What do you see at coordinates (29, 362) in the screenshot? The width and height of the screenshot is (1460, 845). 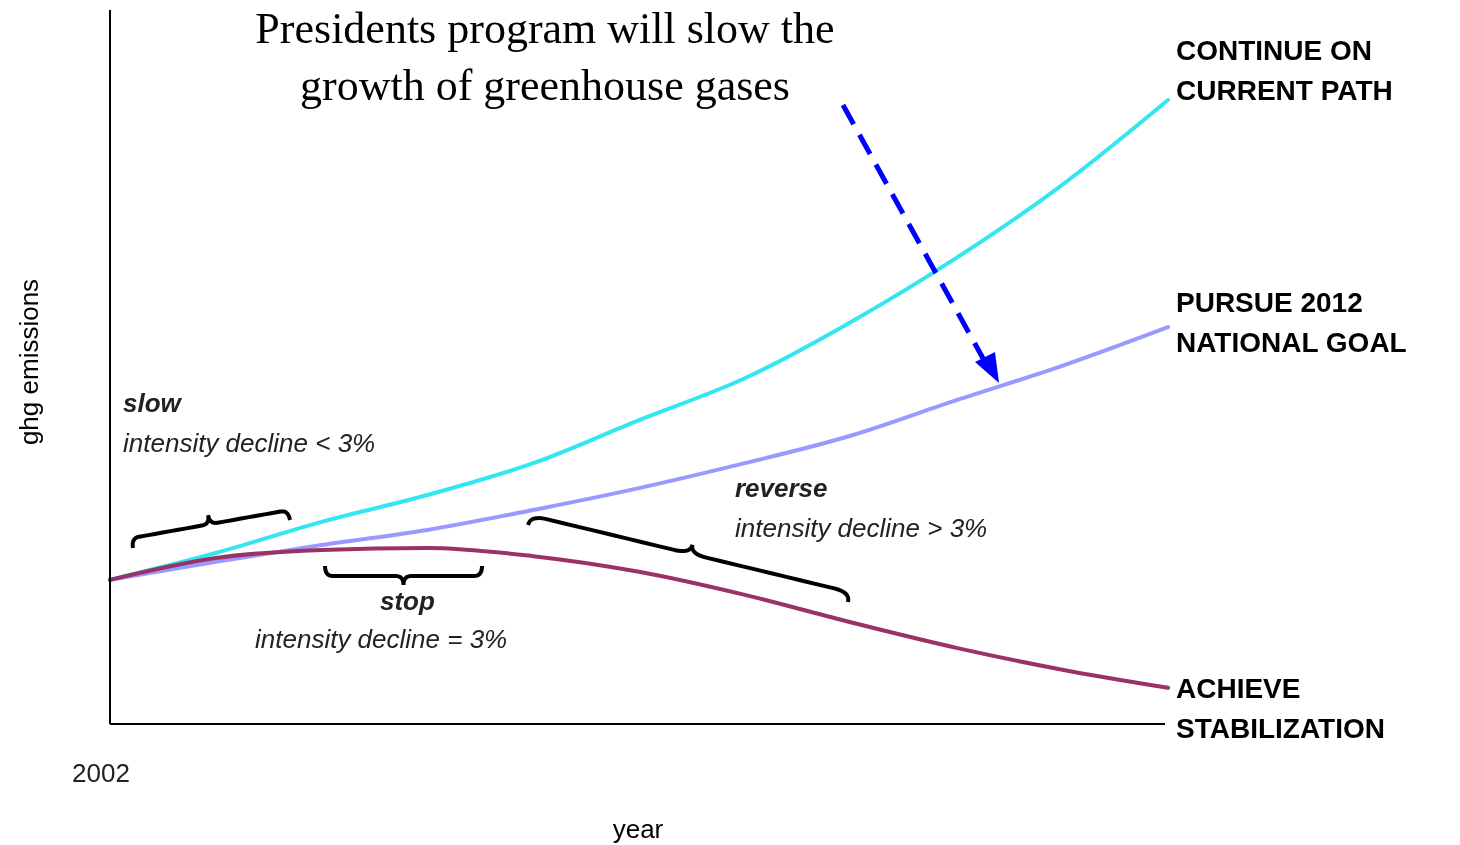 I see `y-axis-title: ghg emissions` at bounding box center [29, 362].